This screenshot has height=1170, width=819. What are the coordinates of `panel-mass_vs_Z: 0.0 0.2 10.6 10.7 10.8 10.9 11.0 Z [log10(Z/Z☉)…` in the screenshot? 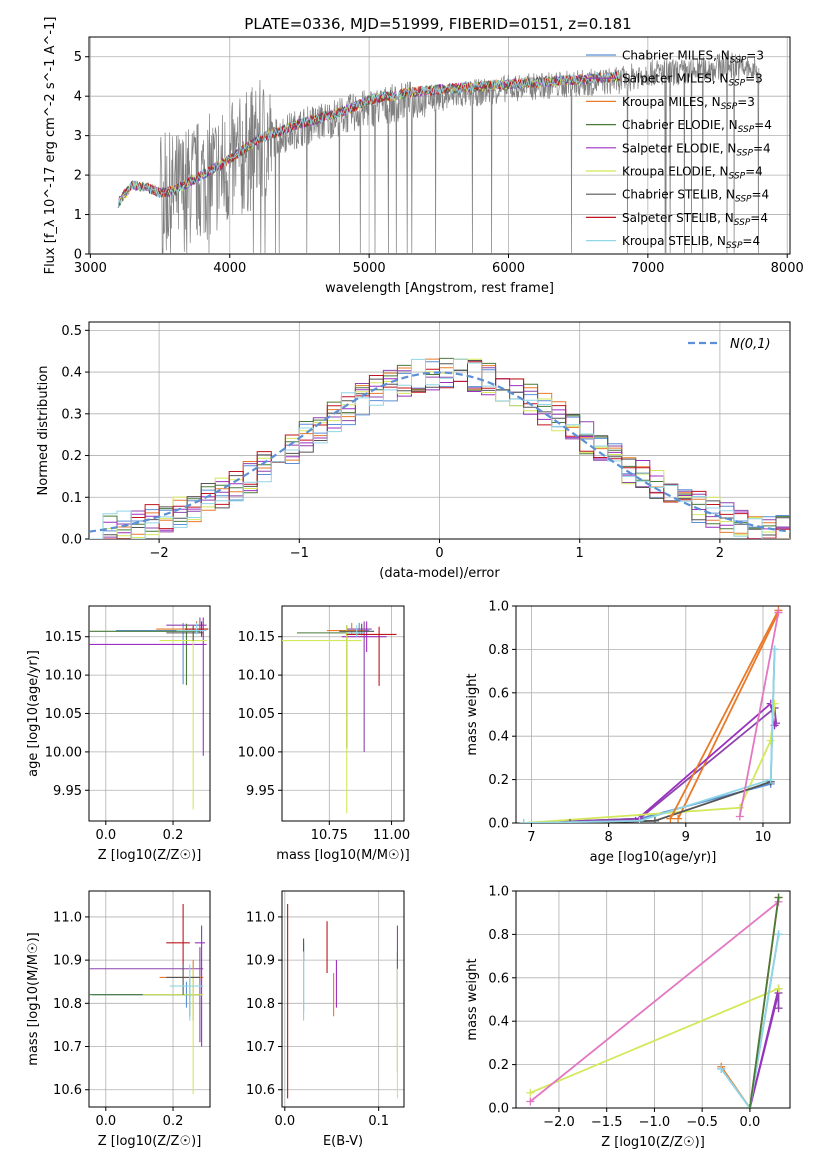 It's located at (118, 1019).